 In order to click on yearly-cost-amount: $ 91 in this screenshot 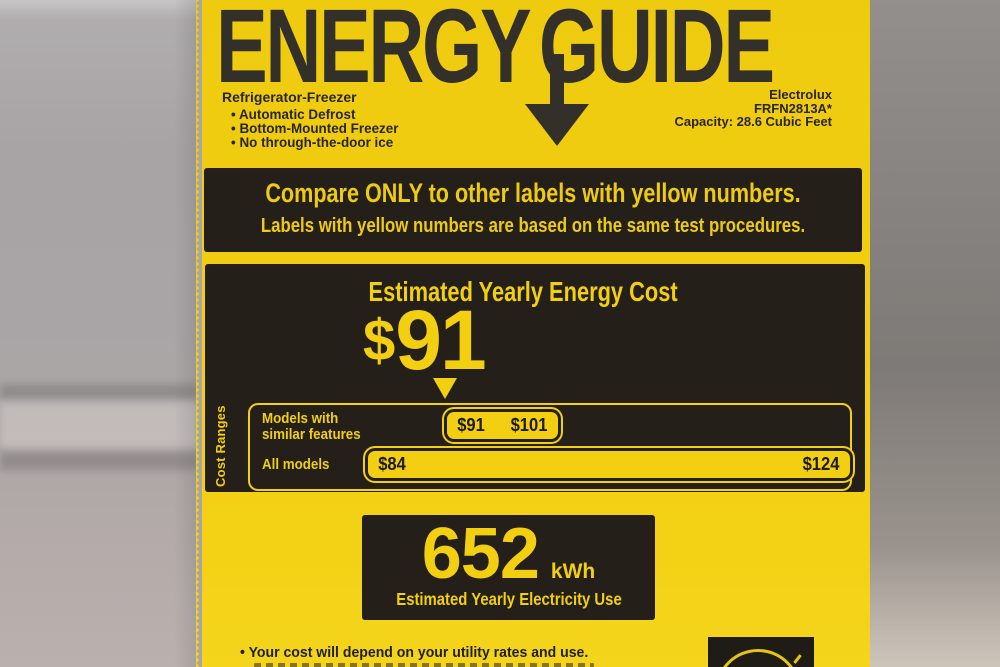, I will do `click(425, 340)`.